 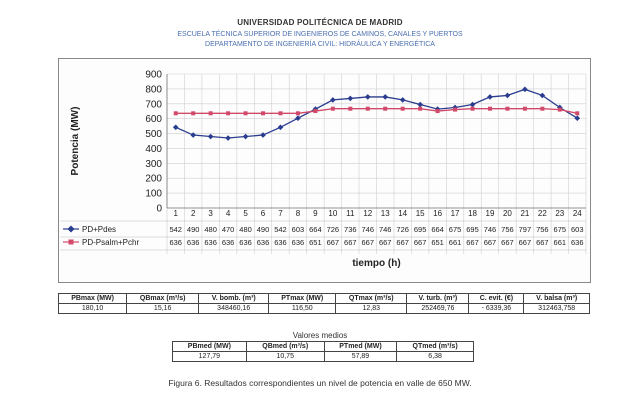 What do you see at coordinates (438, 308) in the screenshot?
I see `results-value-cell: 252469,76` at bounding box center [438, 308].